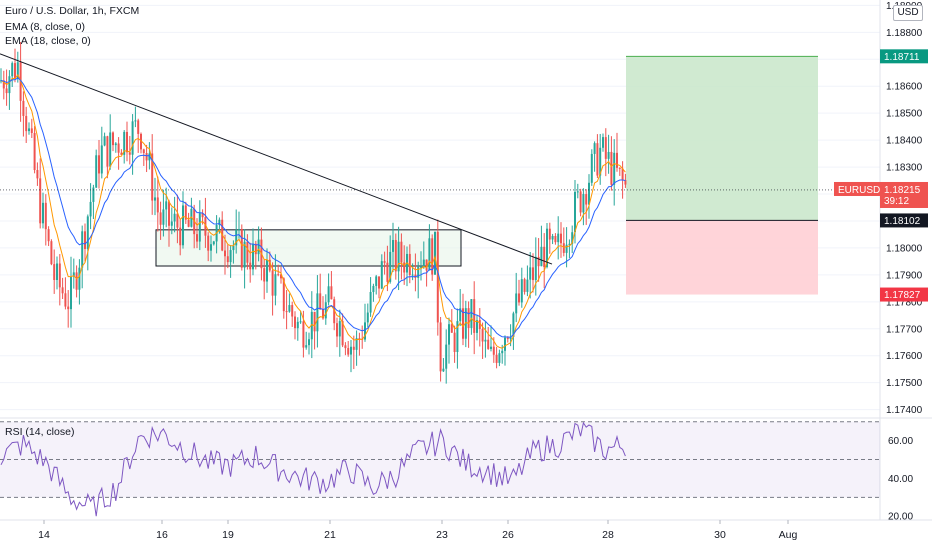  I want to click on current-price-tag: 1.18215, so click(902, 190).